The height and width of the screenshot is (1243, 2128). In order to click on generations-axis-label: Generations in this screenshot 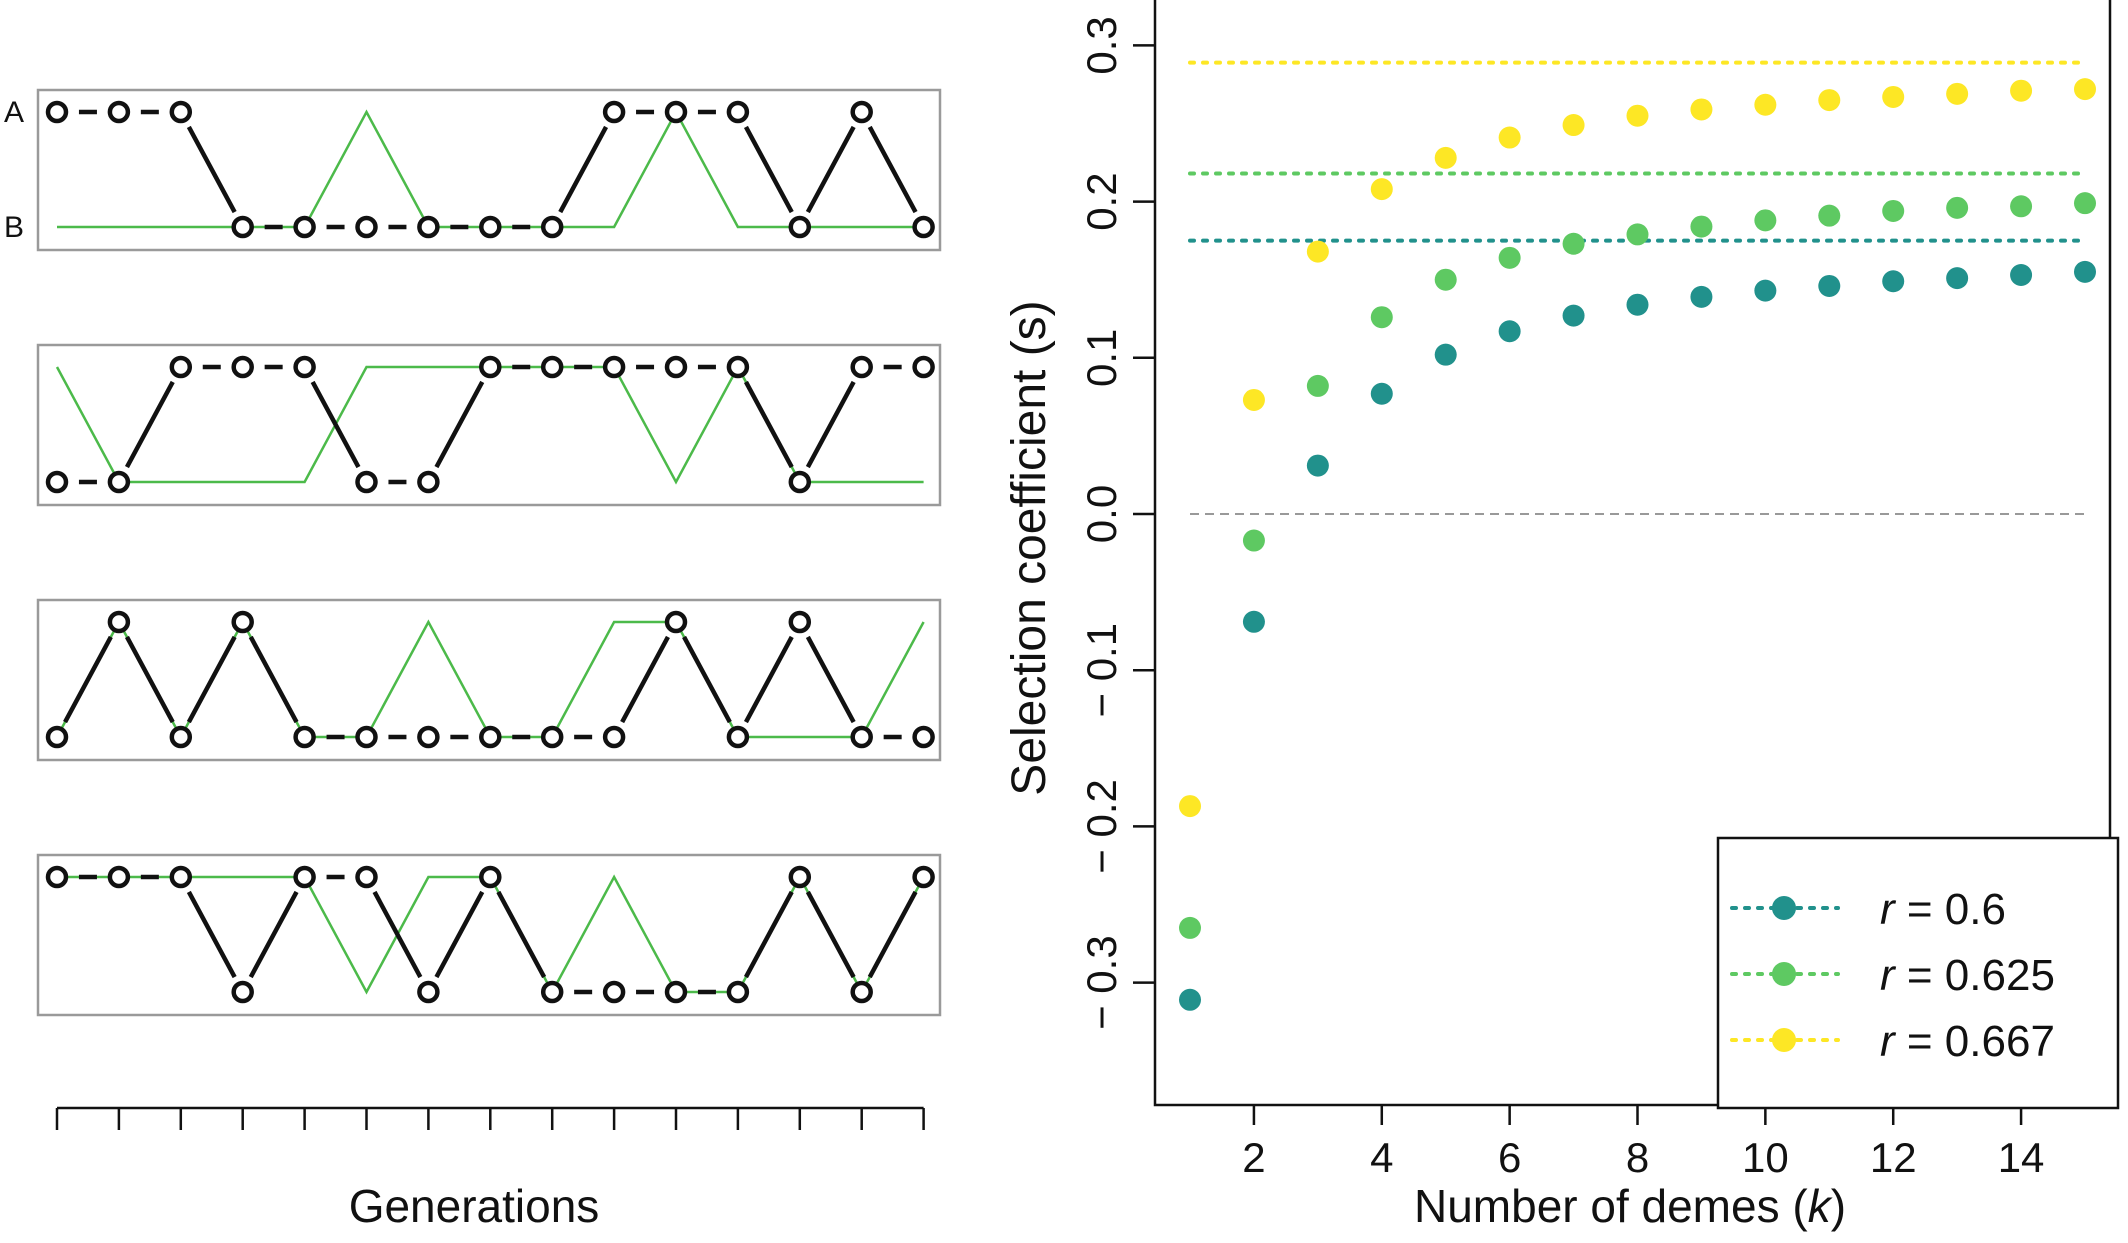, I will do `click(474, 1206)`.